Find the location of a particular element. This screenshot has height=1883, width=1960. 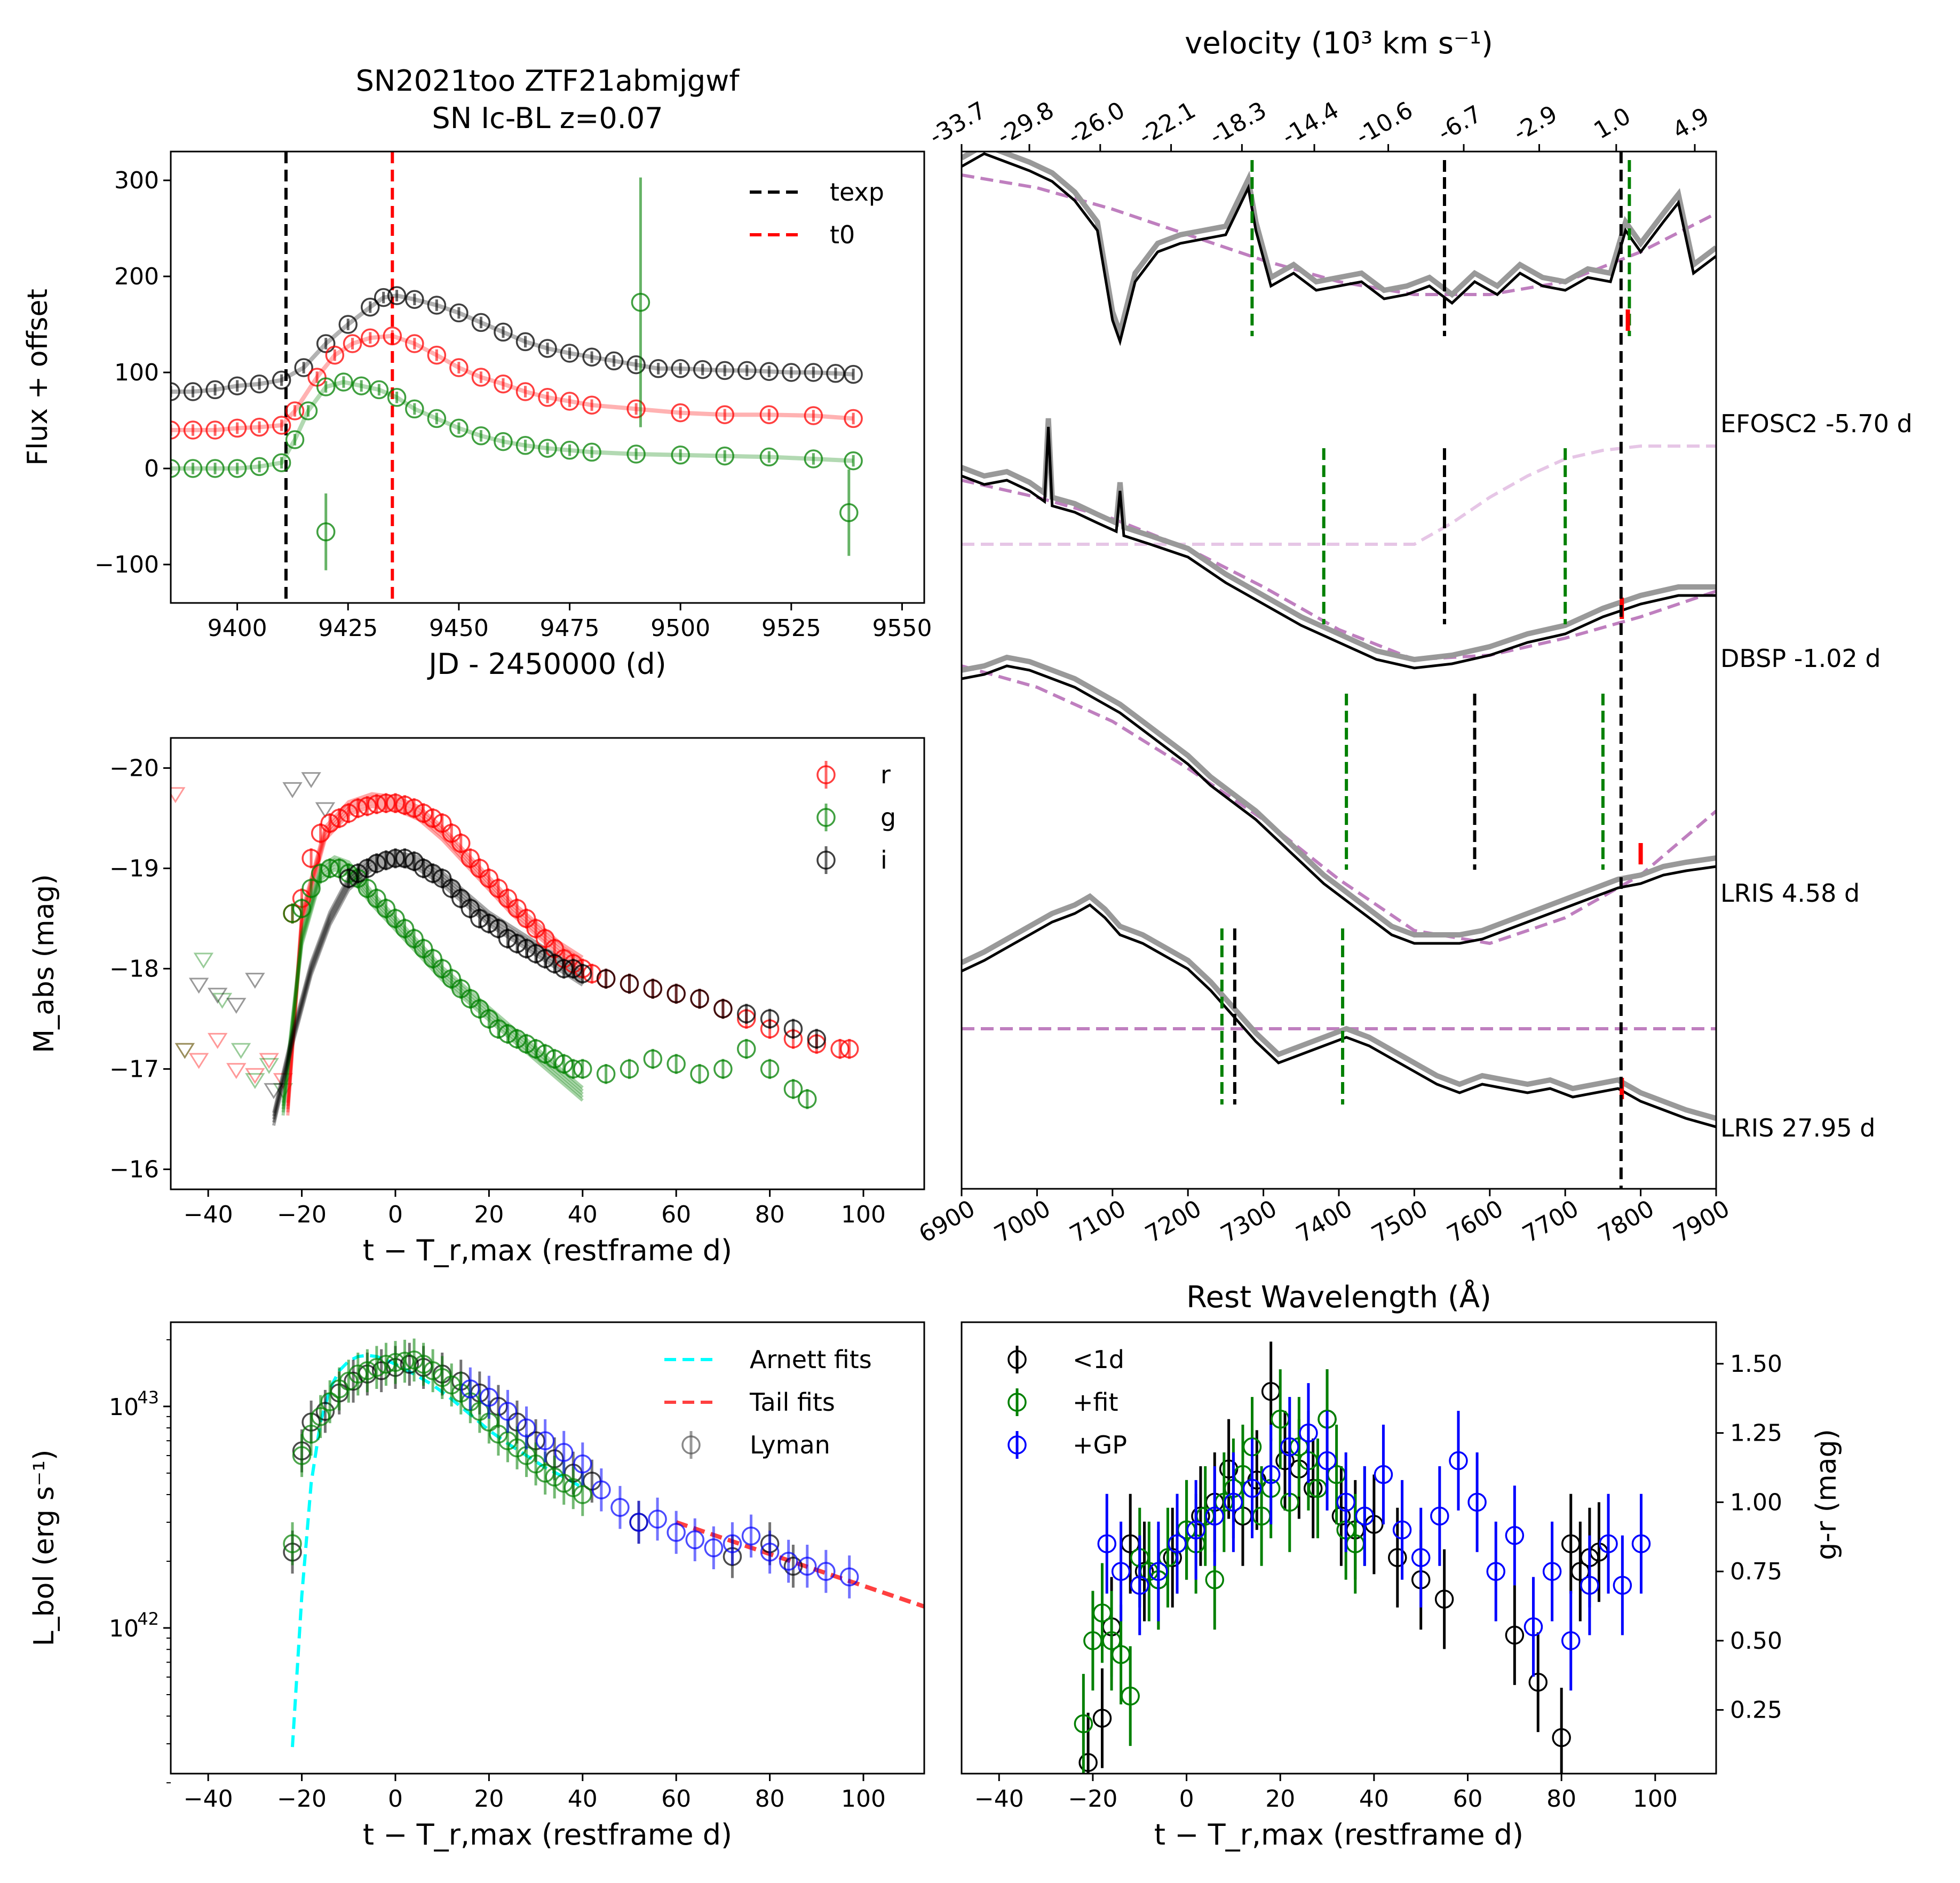

x-tick-label: 7400 is located at coordinates (1324, 1221).